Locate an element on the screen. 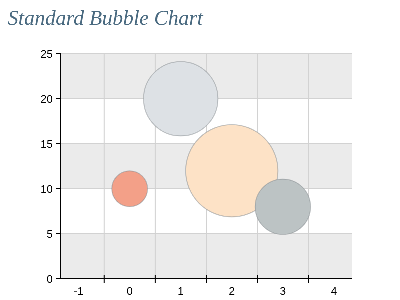  x-tick-label: 1 is located at coordinates (181, 292).